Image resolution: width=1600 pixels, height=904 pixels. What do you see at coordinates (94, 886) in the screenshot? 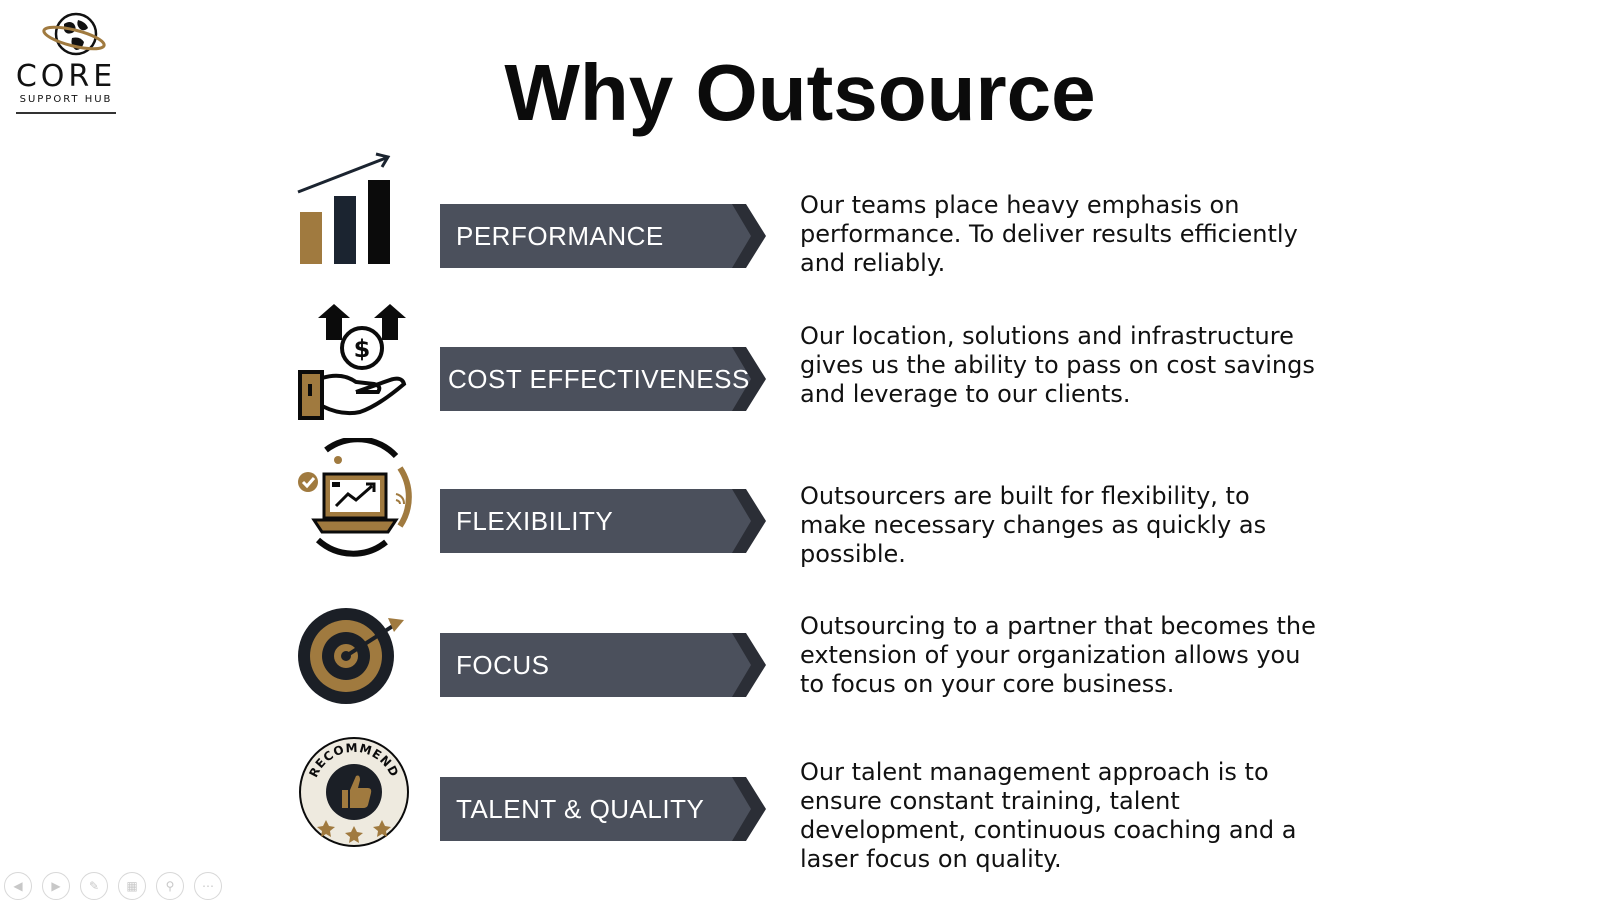
I see `pen-icon: ✎` at bounding box center [94, 886].